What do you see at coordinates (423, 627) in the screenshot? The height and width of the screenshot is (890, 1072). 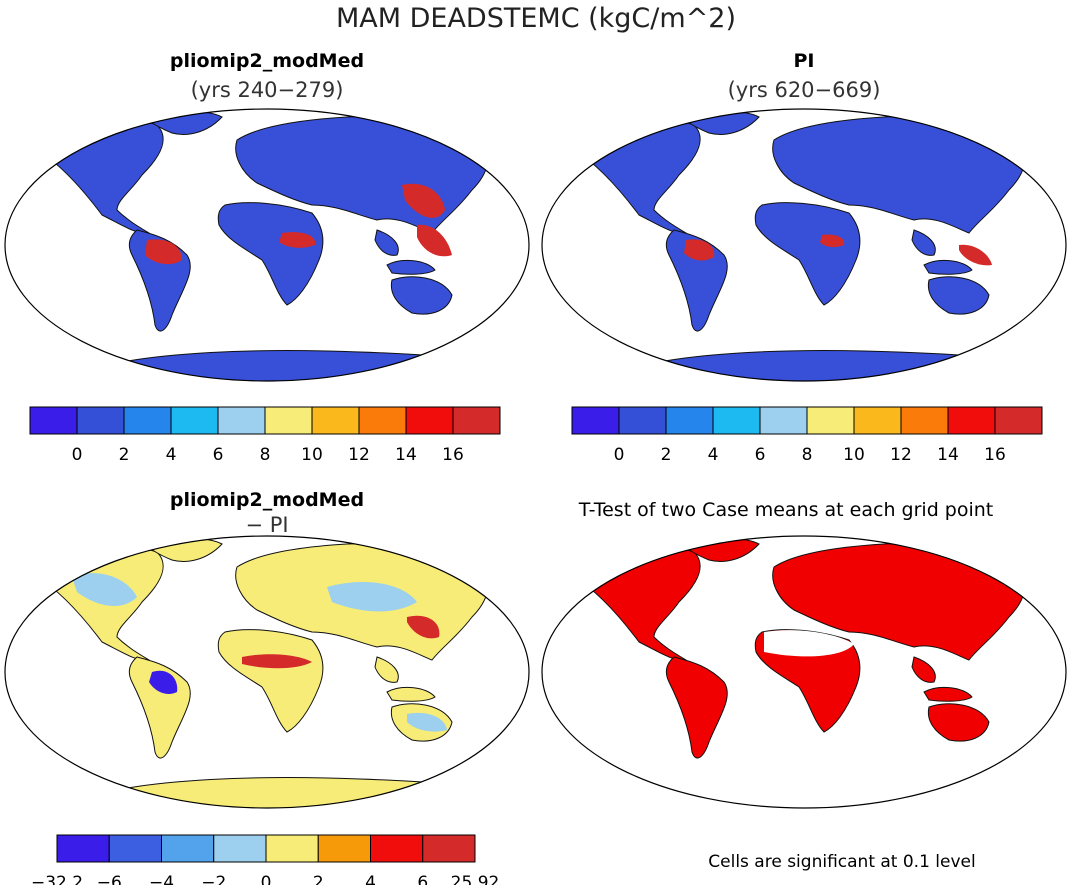 I see `red-region-china` at bounding box center [423, 627].